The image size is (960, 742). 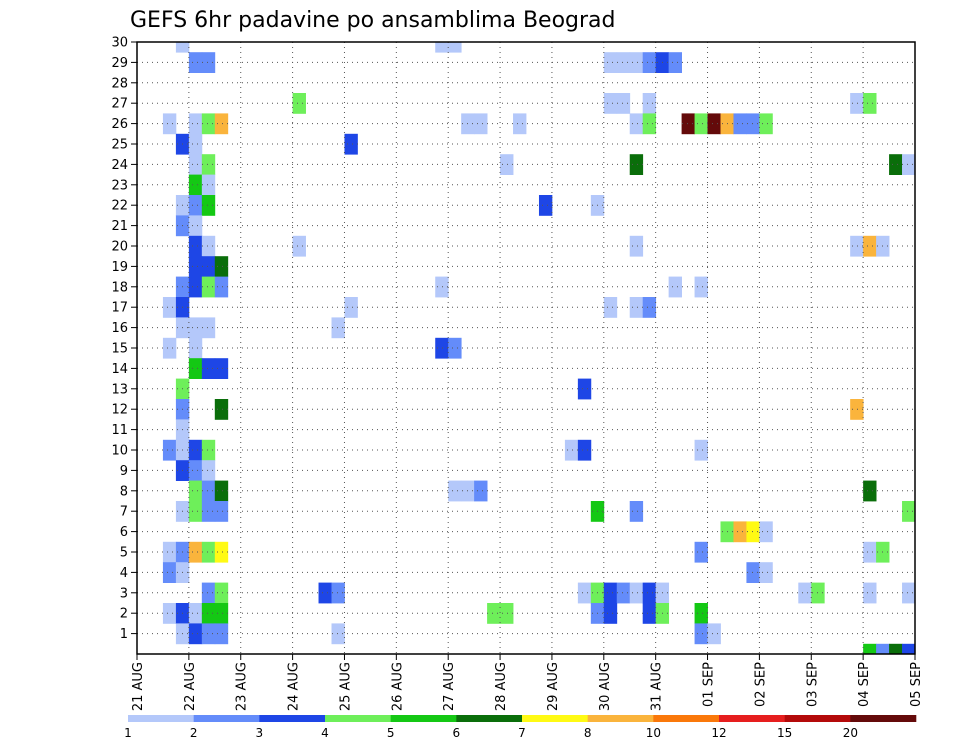 I want to click on y-tick-label: 3, so click(x=124, y=593).